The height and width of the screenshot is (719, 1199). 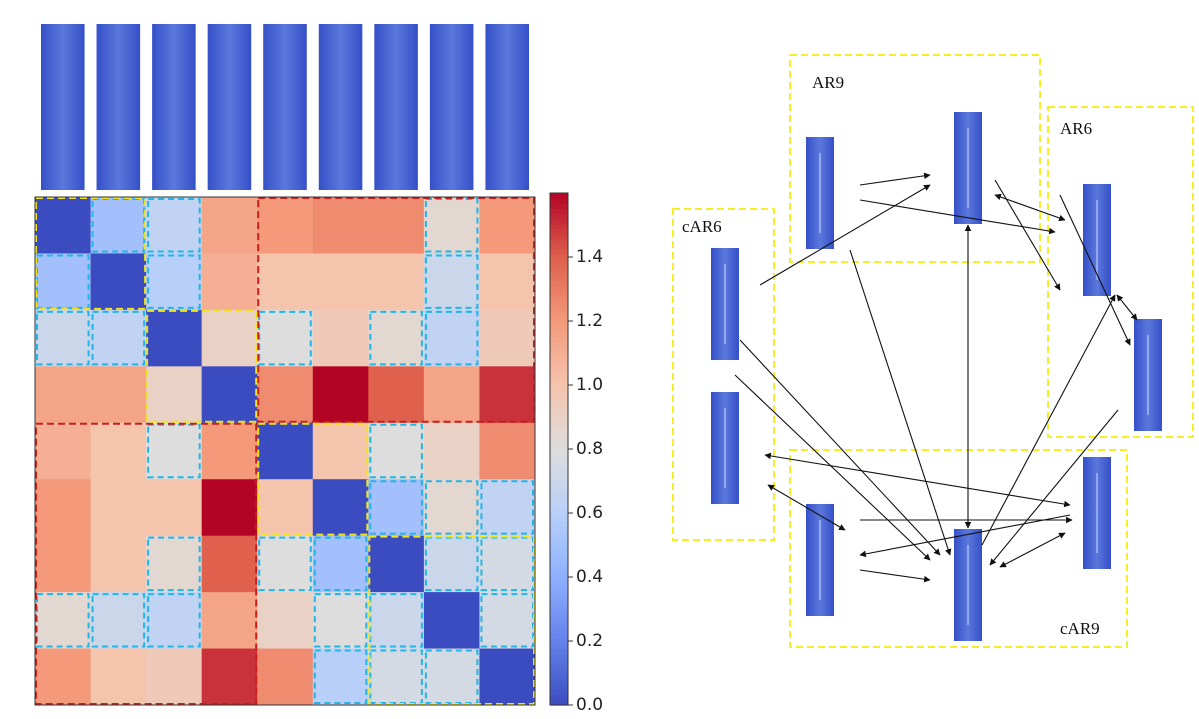 What do you see at coordinates (589, 449) in the screenshot?
I see `colorbar-tick-label: 0.8` at bounding box center [589, 449].